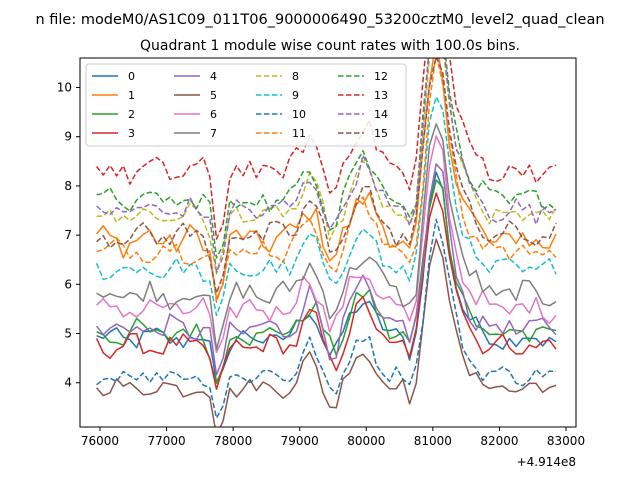 The width and height of the screenshot is (640, 480). What do you see at coordinates (299, 133) in the screenshot?
I see `legend-label-11: 11` at bounding box center [299, 133].